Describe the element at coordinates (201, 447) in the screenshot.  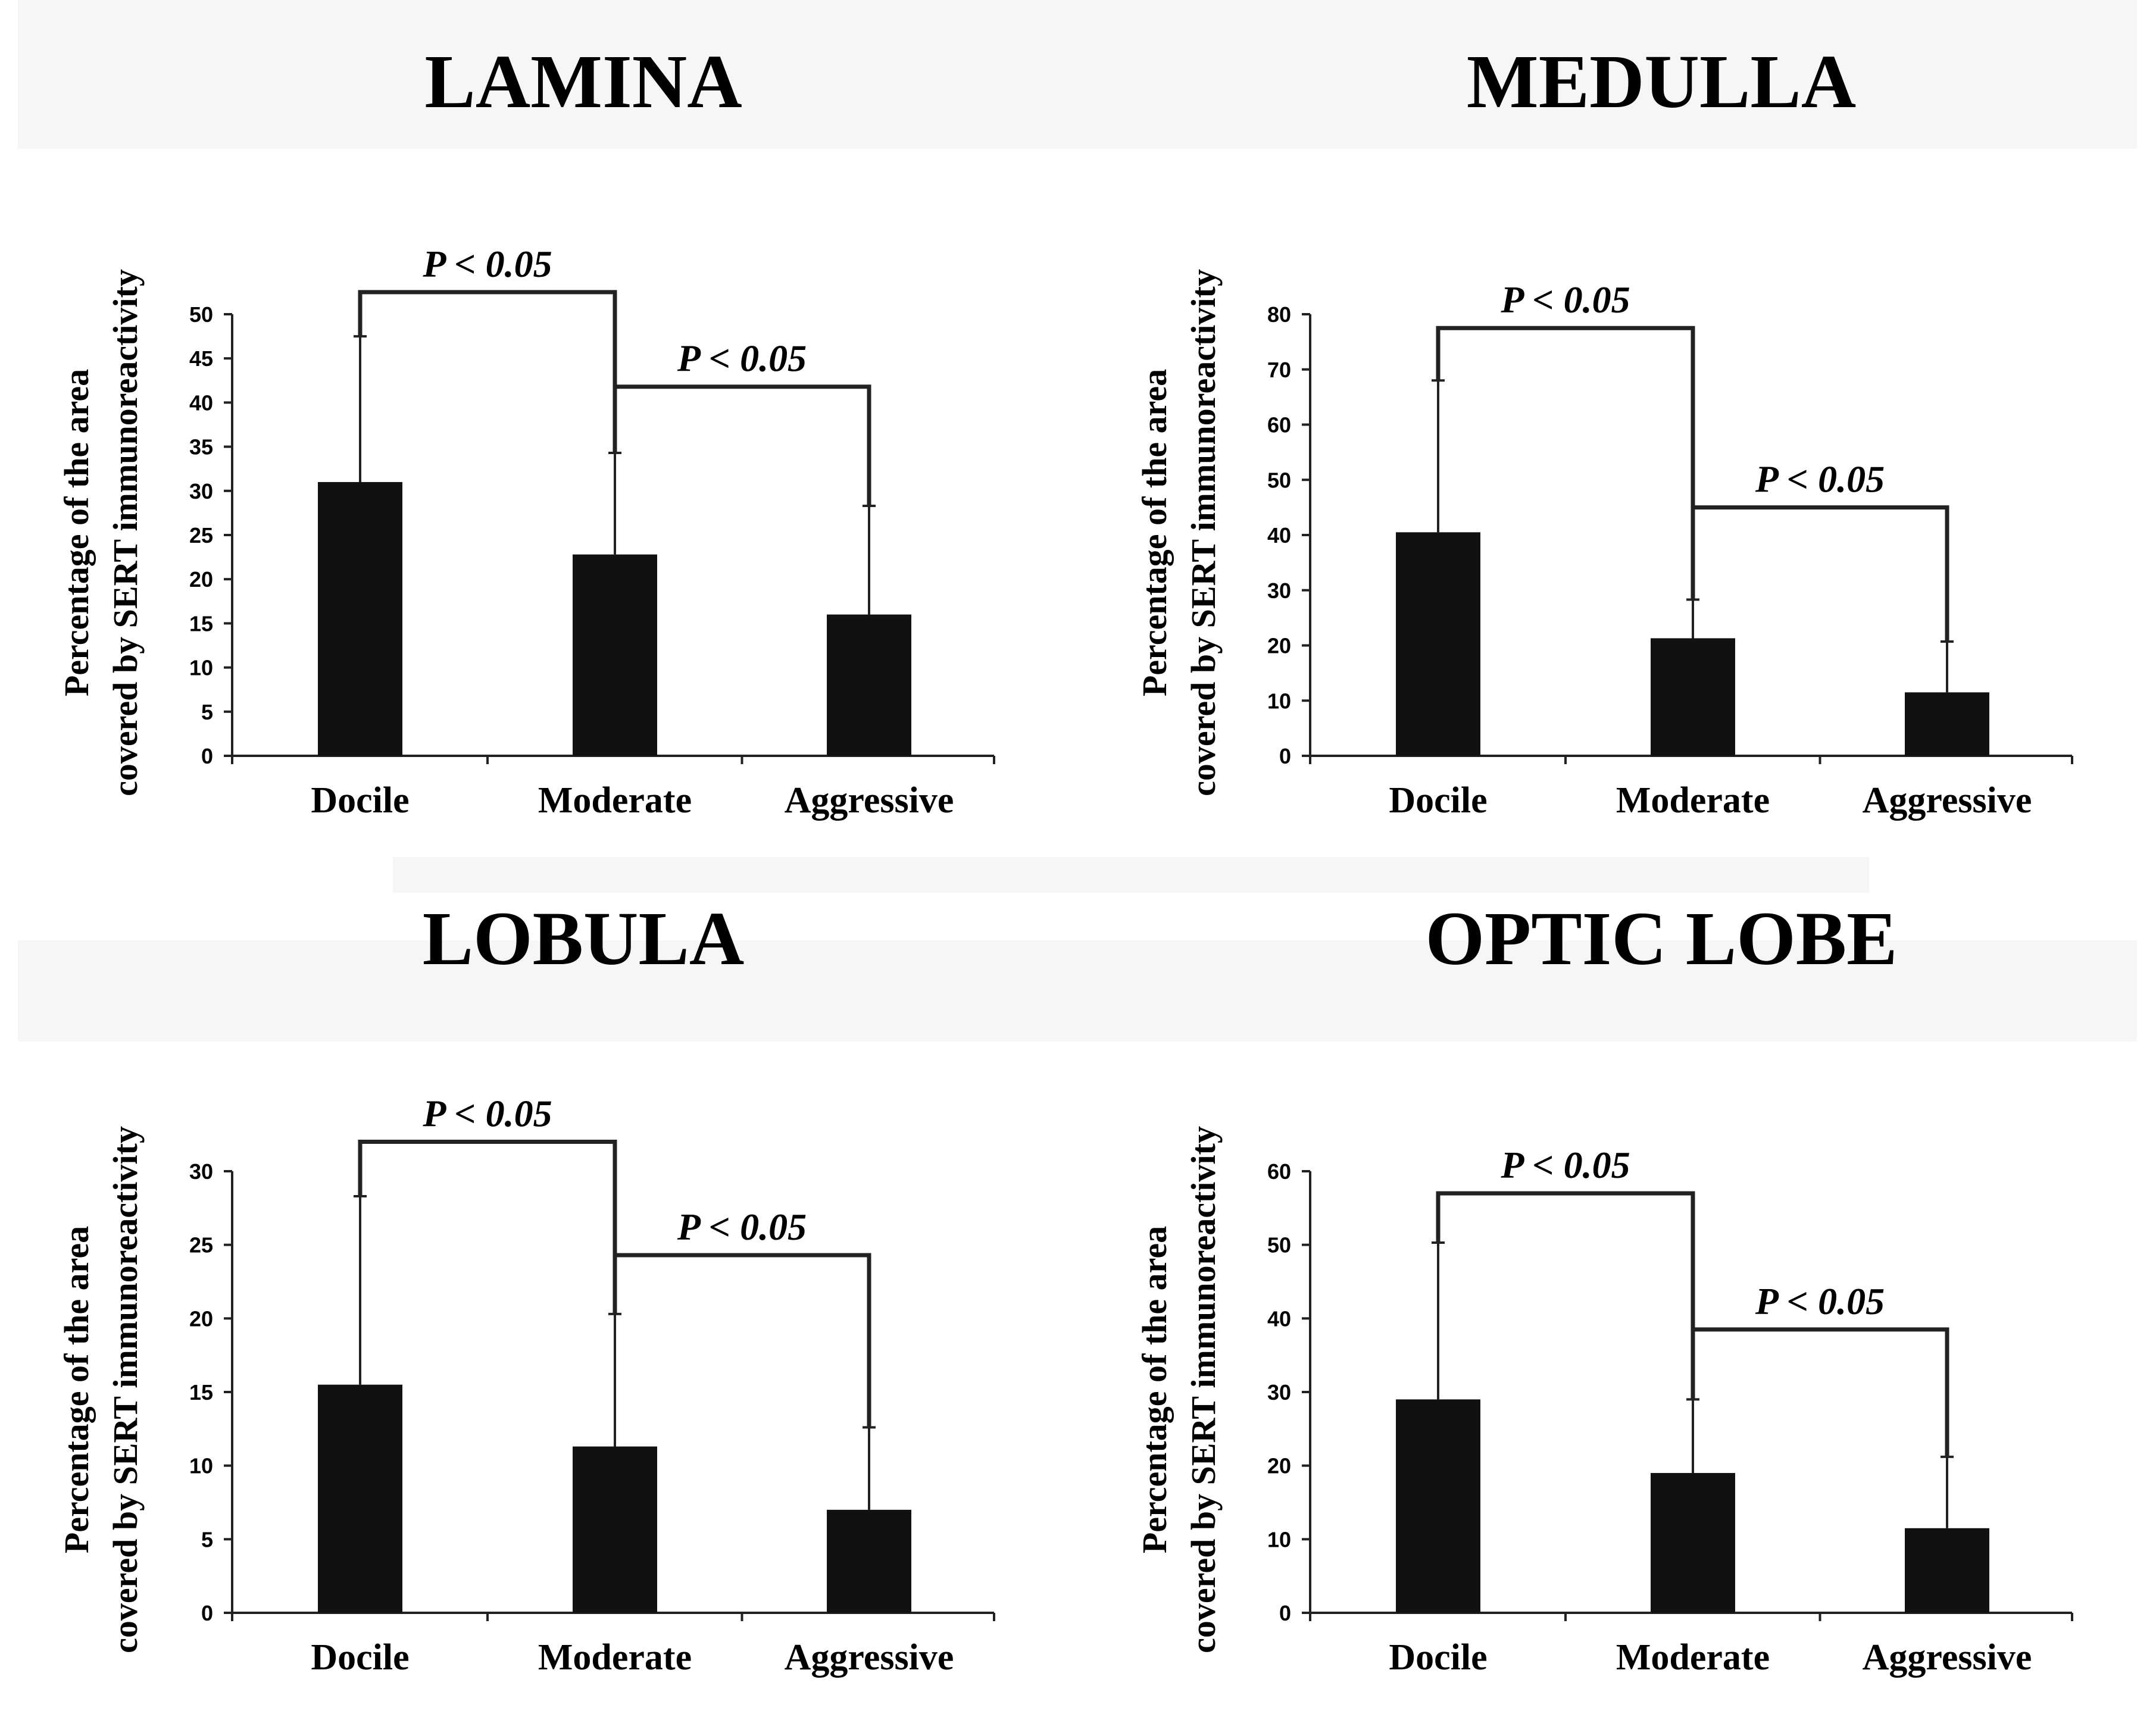
I see `y-tick-label: 35` at that location.